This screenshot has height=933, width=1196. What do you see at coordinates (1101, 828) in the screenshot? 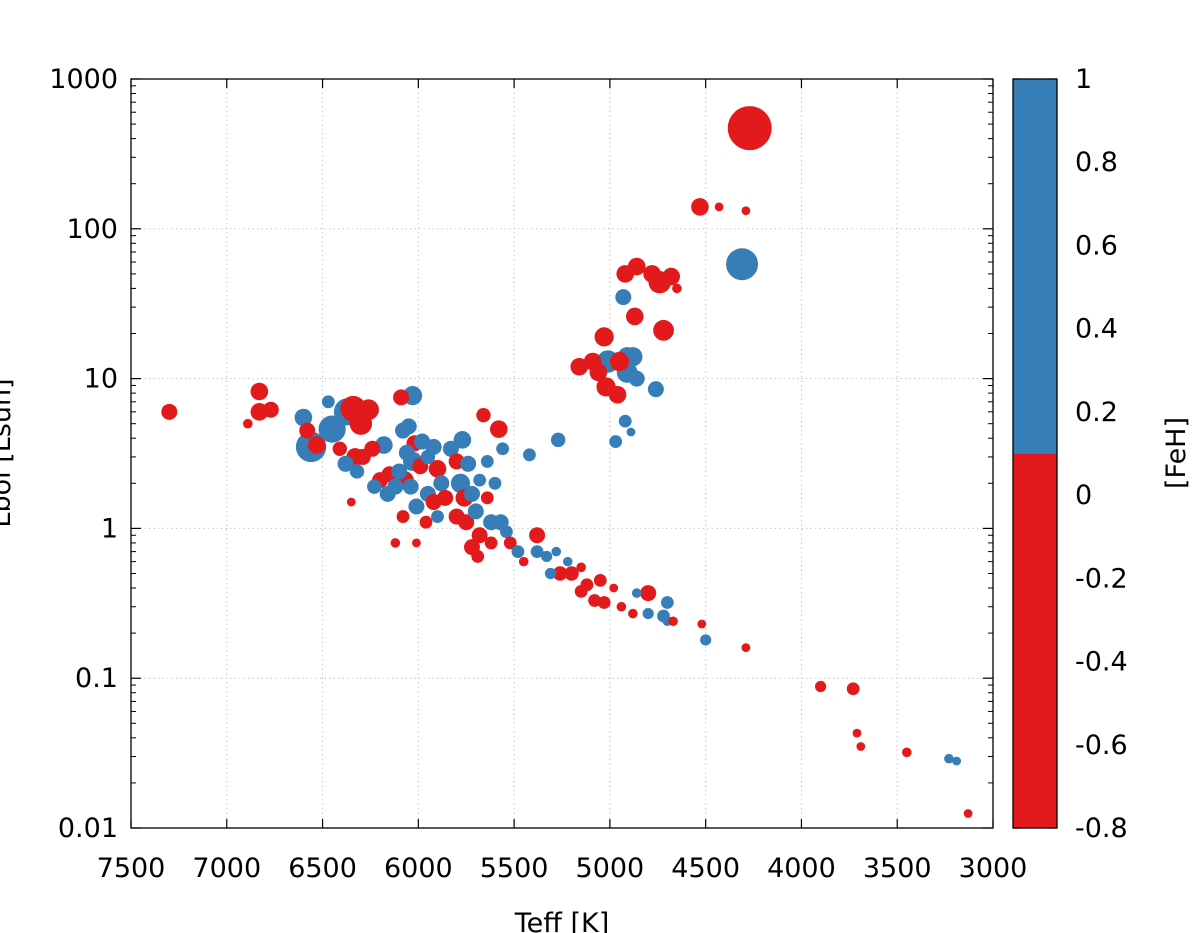
I see `colorbar-tick-label: -0.8` at bounding box center [1101, 828].